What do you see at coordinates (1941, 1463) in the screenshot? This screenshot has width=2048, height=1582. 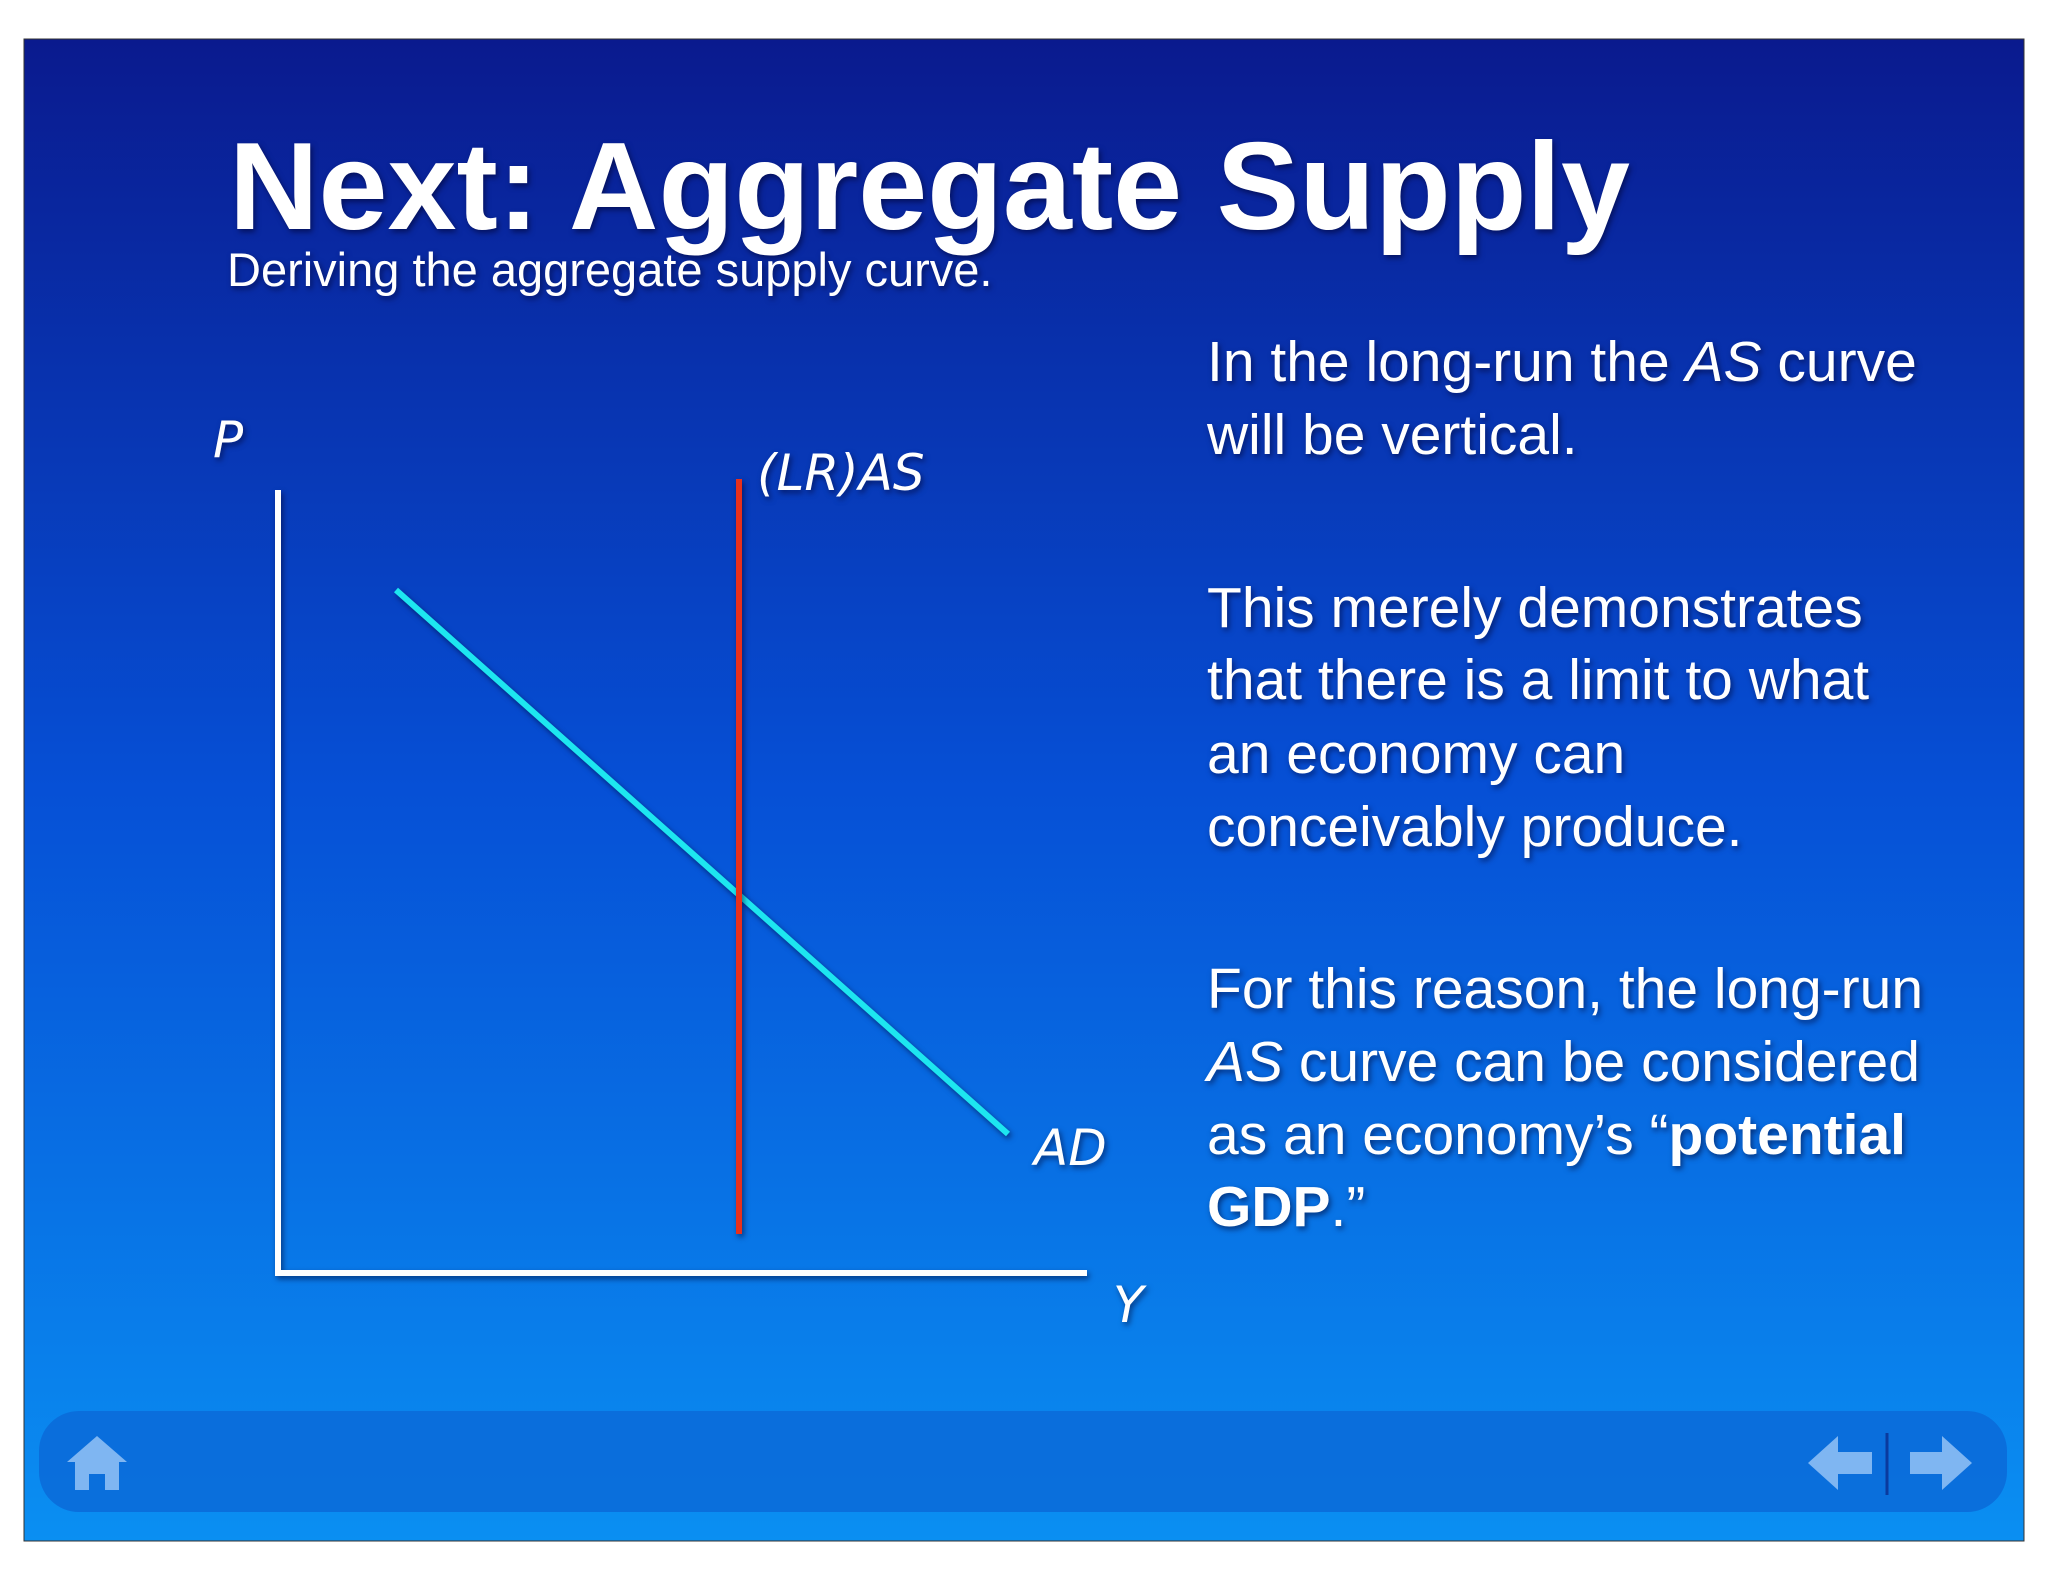 I see `next-button` at bounding box center [1941, 1463].